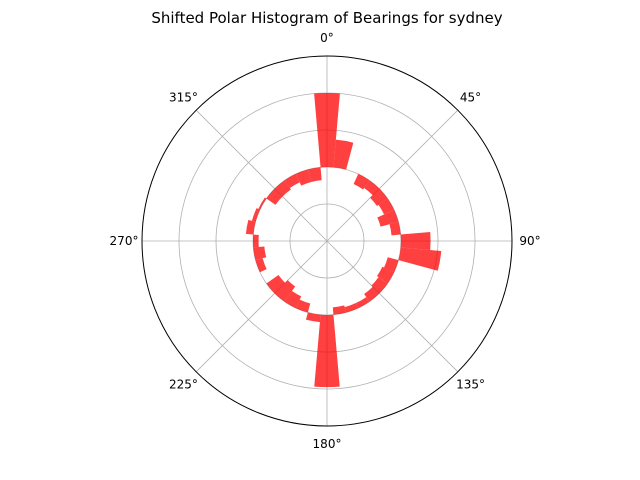 The width and height of the screenshot is (640, 480). Describe the element at coordinates (529, 241) in the screenshot. I see `theta-tick-label: 90°` at that location.